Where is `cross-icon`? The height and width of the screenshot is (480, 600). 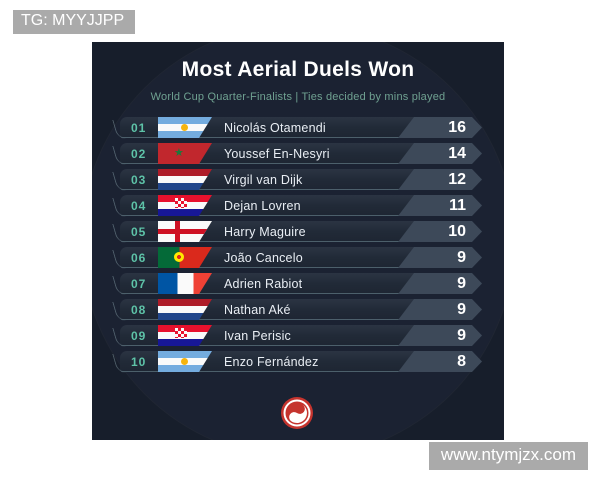
cross-icon is located at coordinates (185, 231).